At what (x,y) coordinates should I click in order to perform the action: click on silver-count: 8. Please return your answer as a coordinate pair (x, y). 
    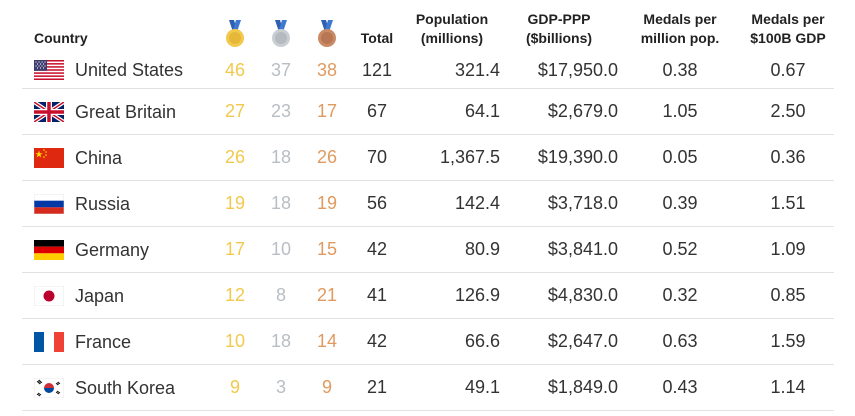
    Looking at the image, I should click on (281, 295).